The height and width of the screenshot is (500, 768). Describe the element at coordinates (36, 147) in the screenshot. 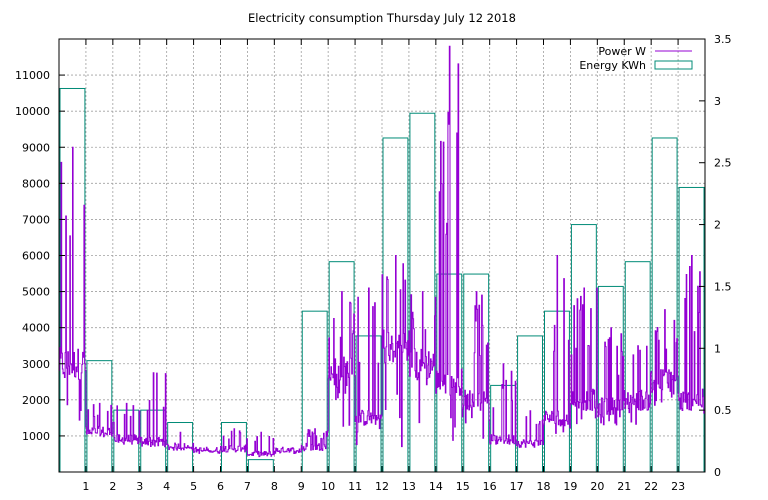

I see `y-tick-label: 9000` at that location.